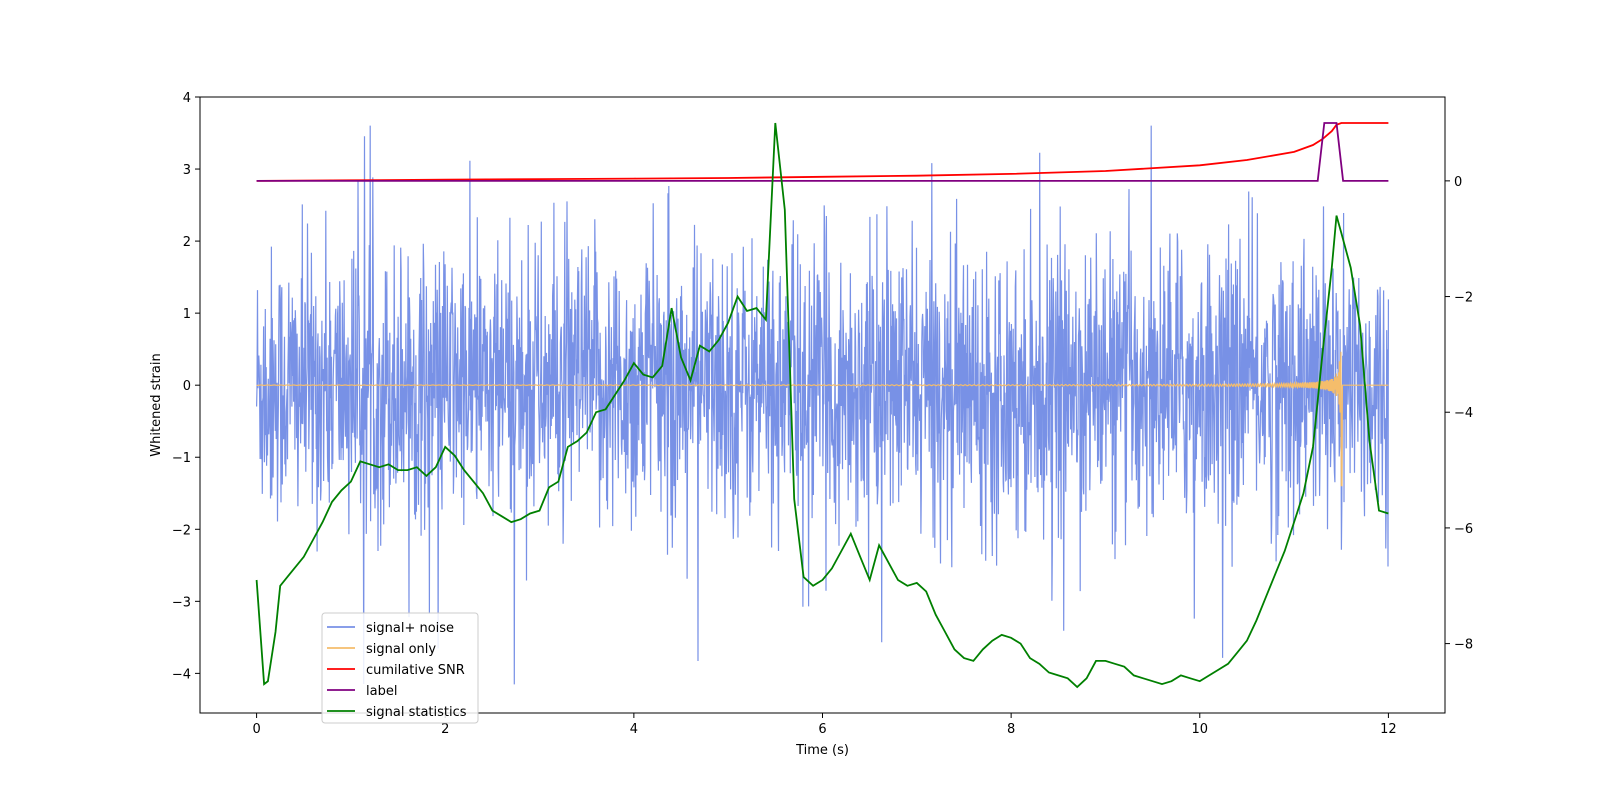  Describe the element at coordinates (187, 242) in the screenshot. I see `y-tick-label: 2` at that location.